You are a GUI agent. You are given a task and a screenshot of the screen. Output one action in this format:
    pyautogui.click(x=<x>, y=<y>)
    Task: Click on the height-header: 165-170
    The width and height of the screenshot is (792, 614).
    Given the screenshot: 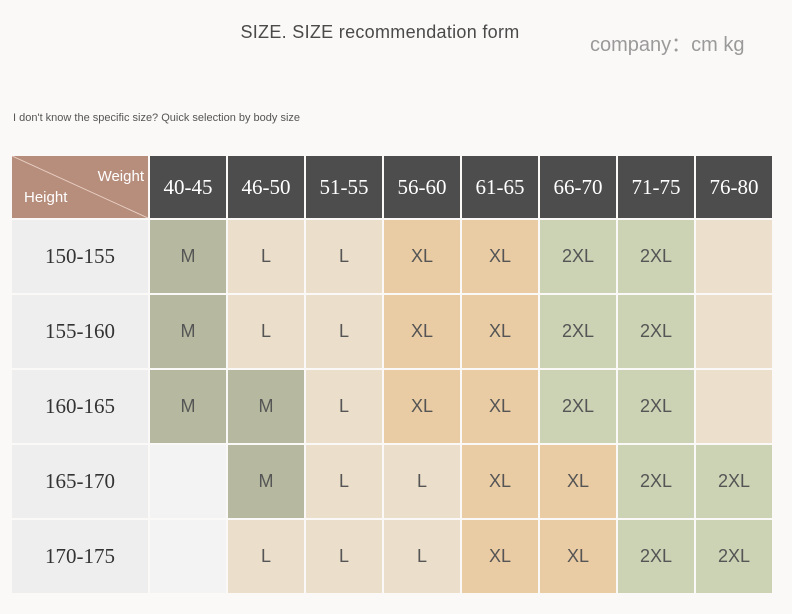 What is the action you would take?
    pyautogui.click(x=80, y=481)
    